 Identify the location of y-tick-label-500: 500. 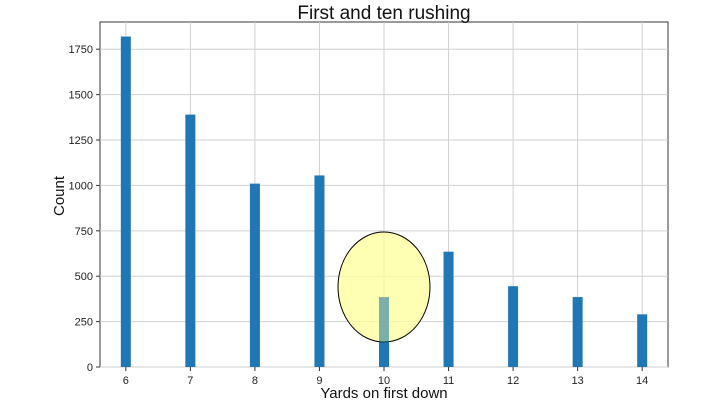
(84, 277).